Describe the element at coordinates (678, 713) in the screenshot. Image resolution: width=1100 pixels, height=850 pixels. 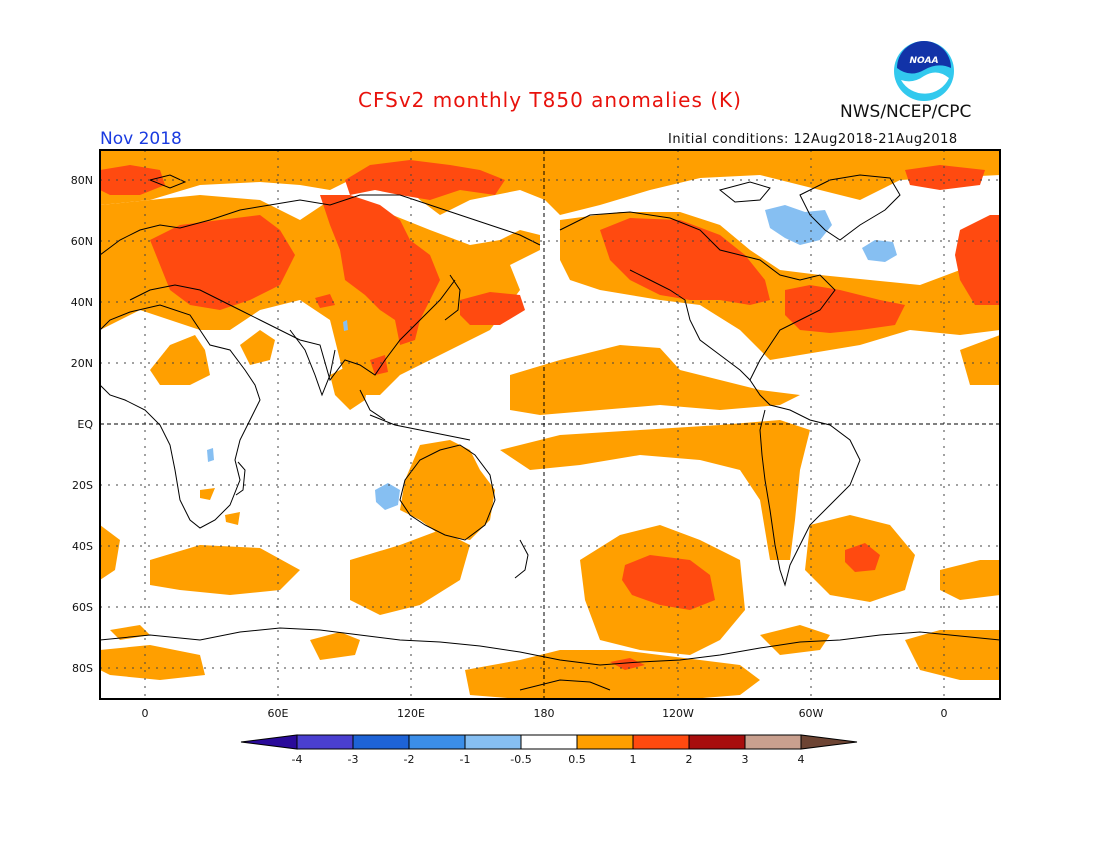
I see `lon-label: 120W` at that location.